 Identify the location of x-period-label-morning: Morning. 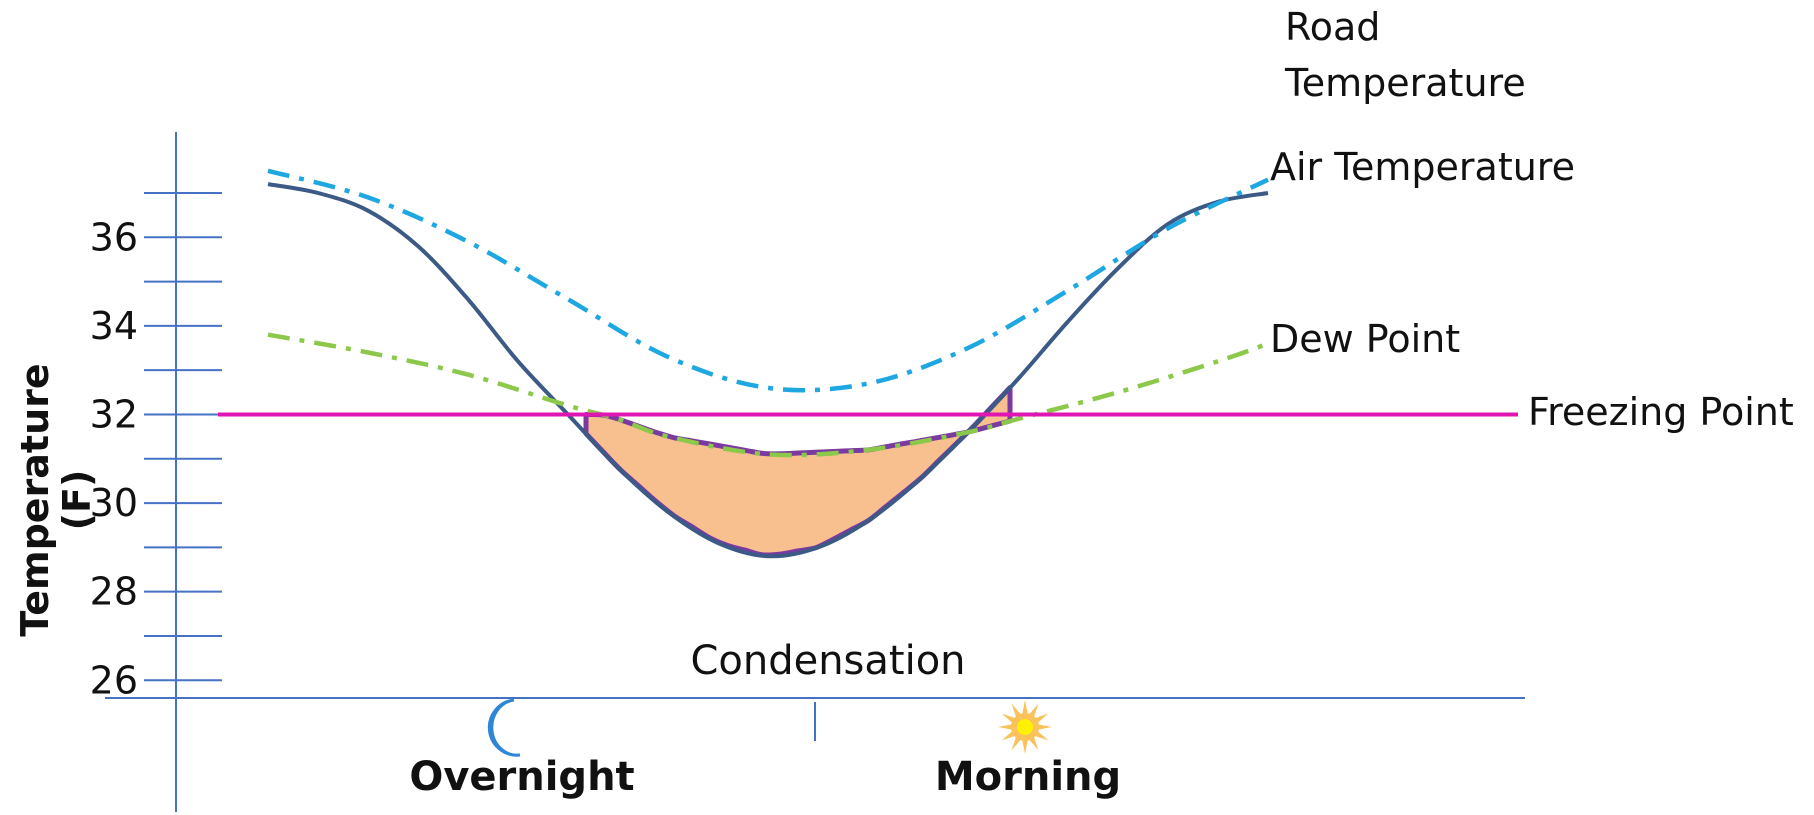
(1028, 777).